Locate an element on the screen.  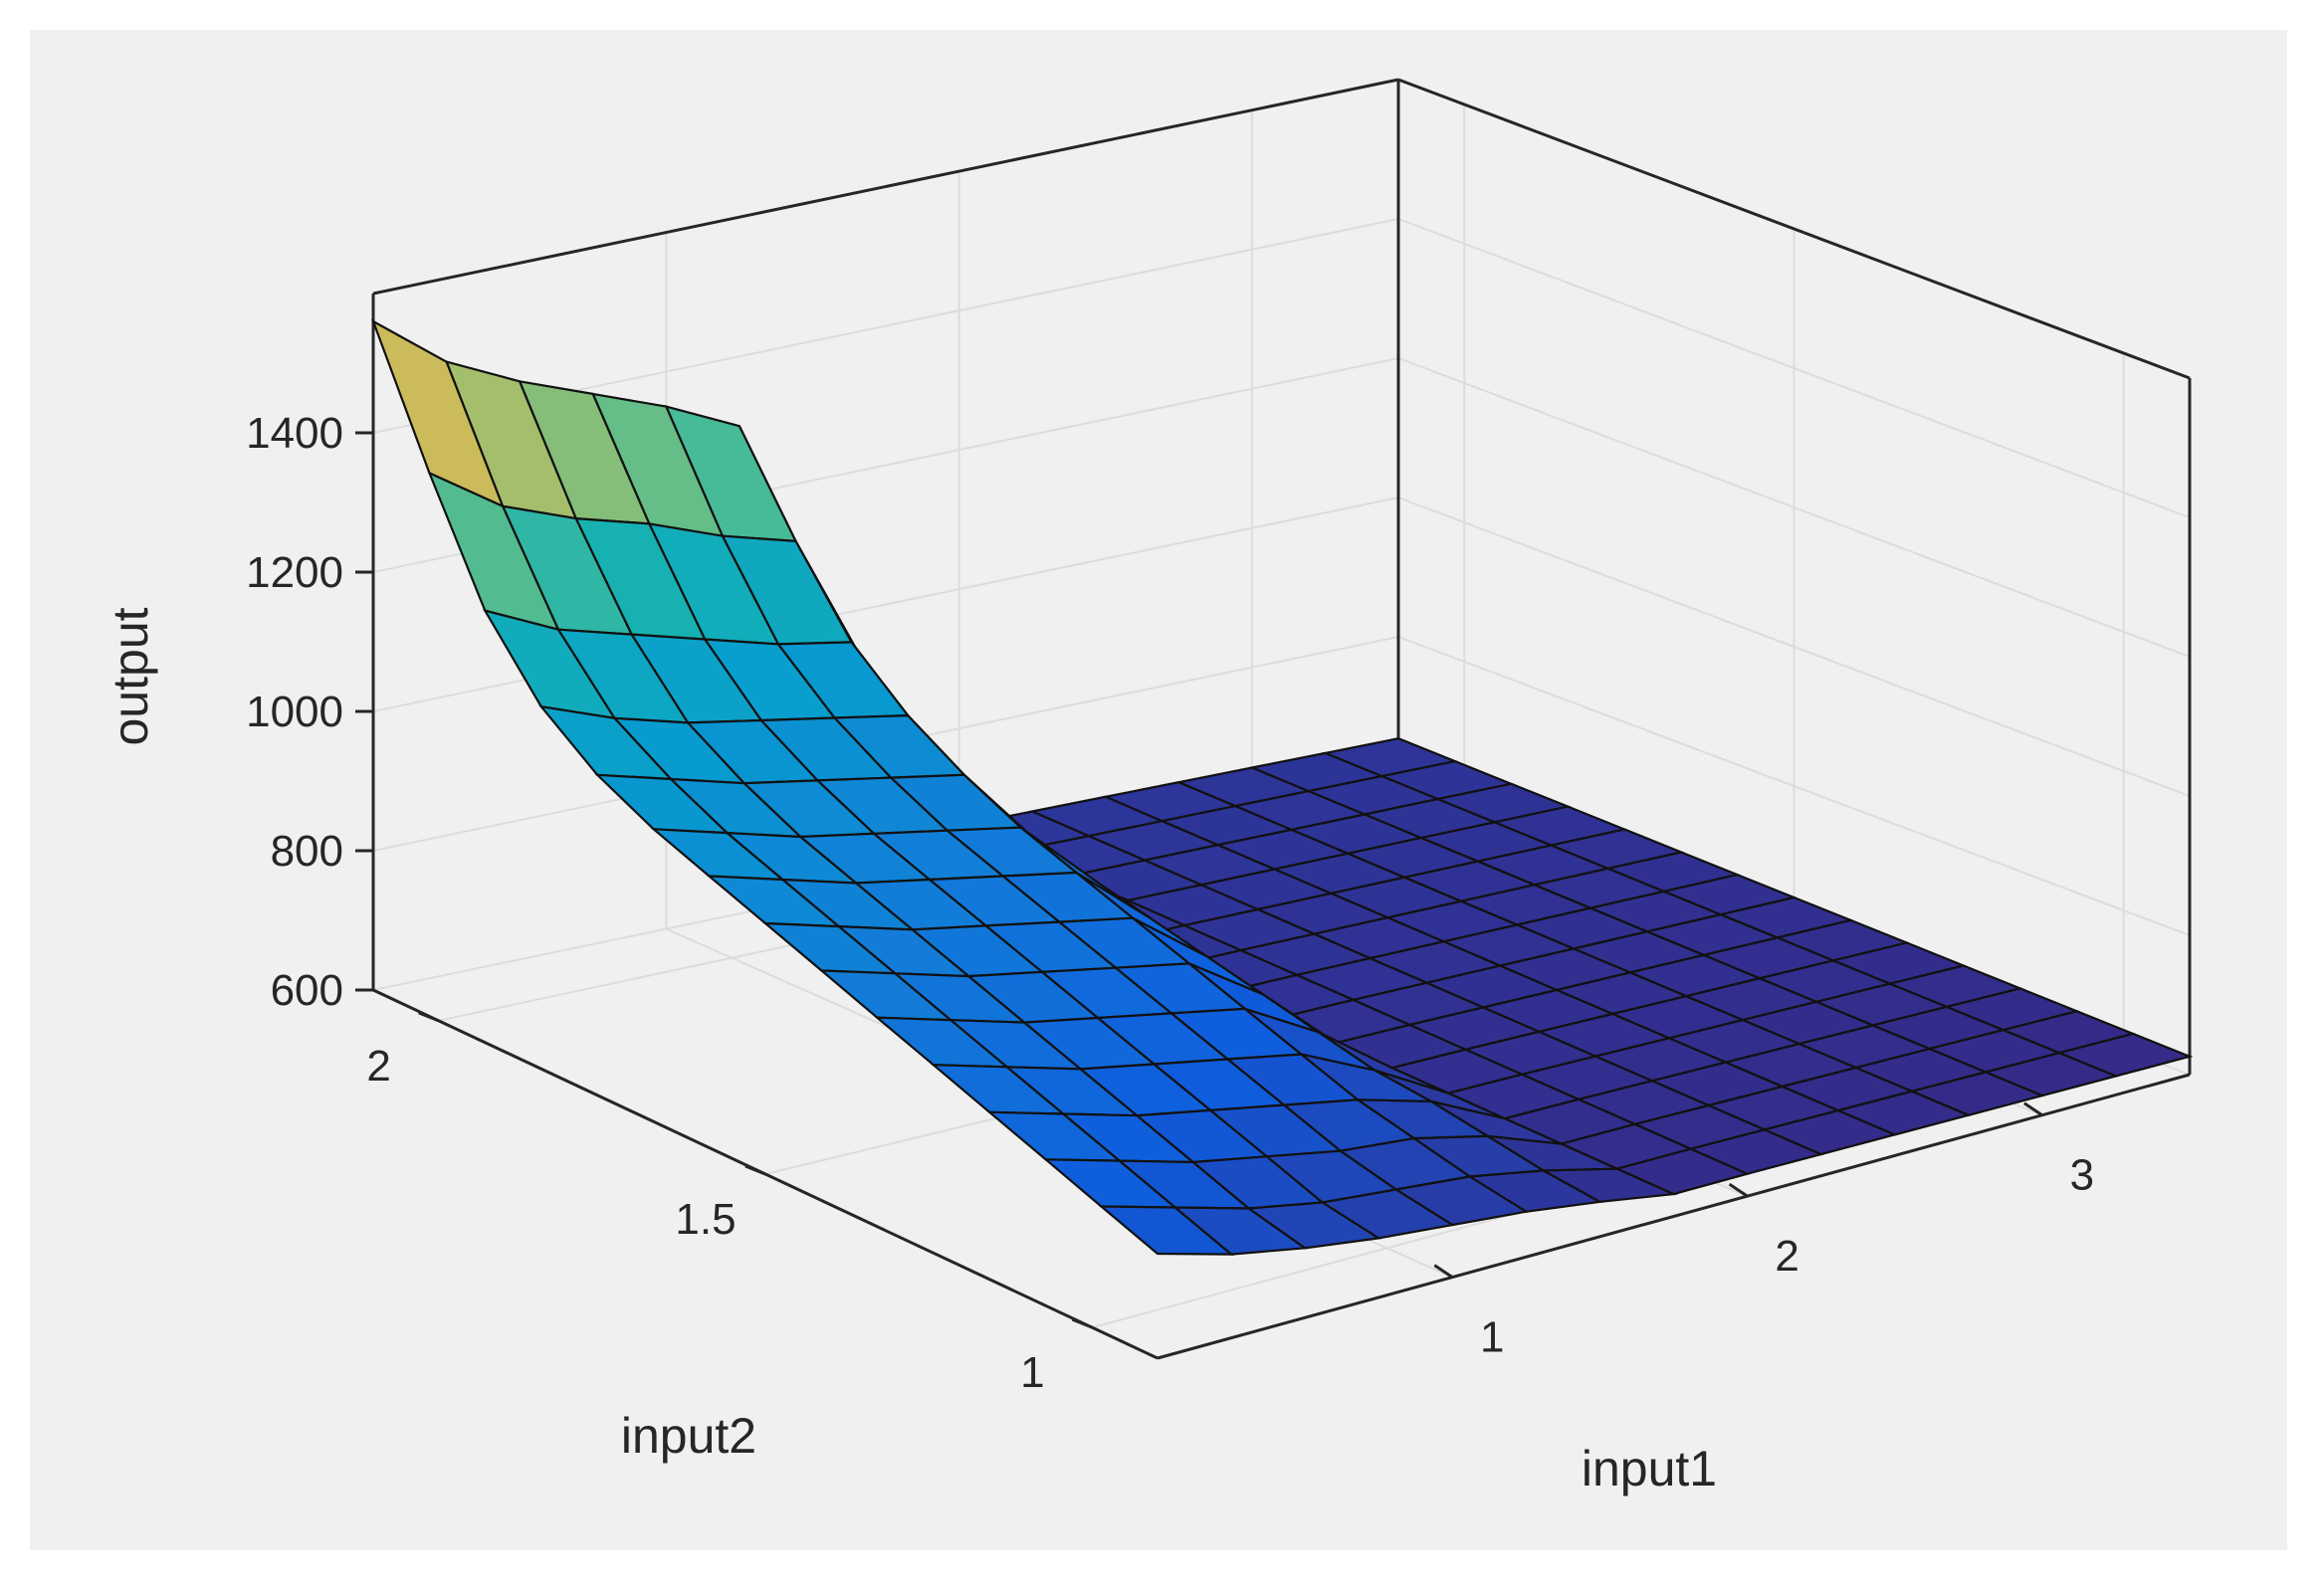
z-tick-label: 800 is located at coordinates (307, 851).